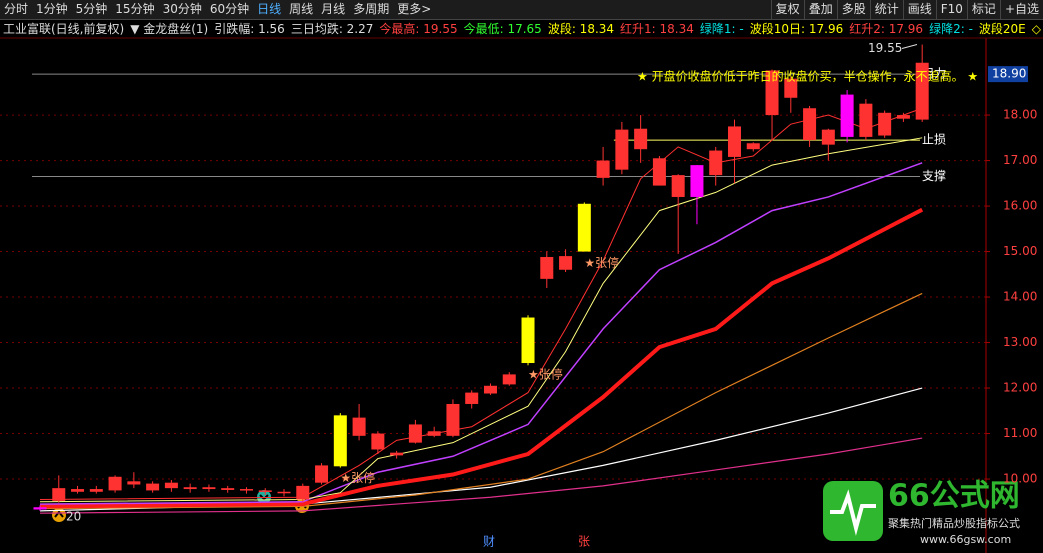  Describe the element at coordinates (91, 9) in the screenshot. I see `toolbar-tab: 5分钟` at that location.